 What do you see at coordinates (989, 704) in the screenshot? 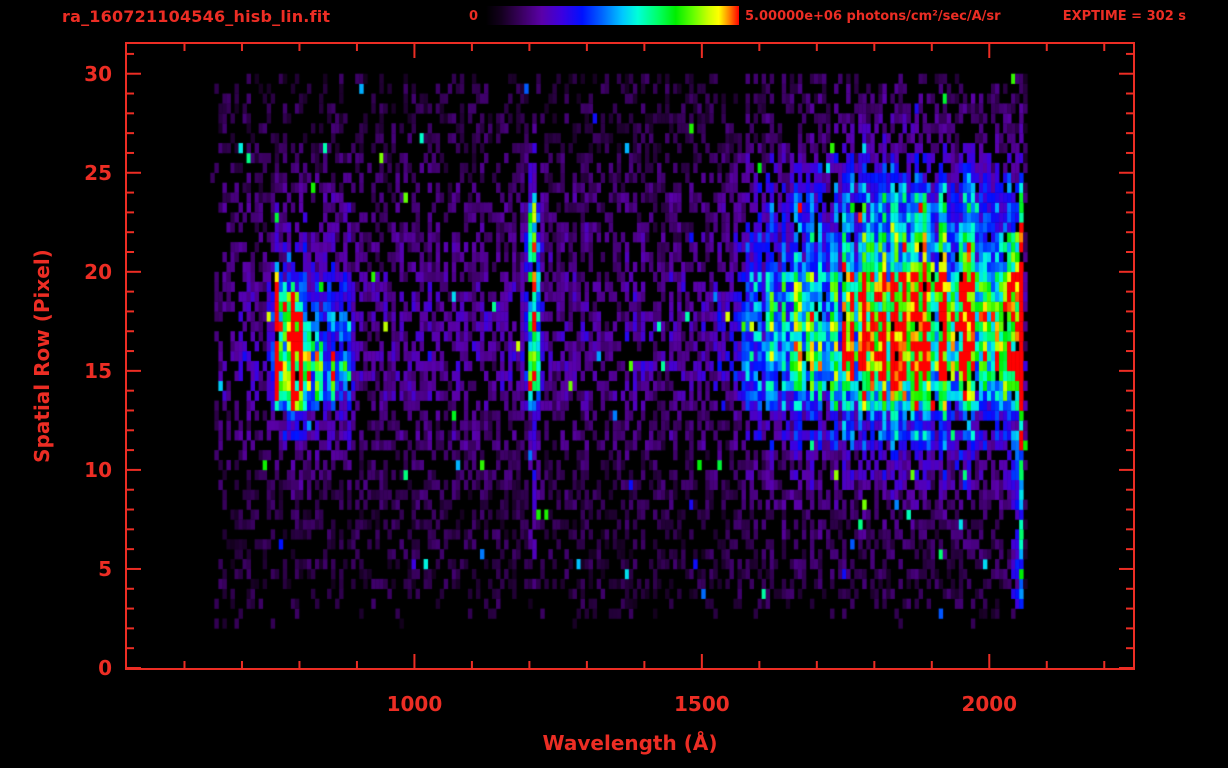
I see `x-tick-label: 2000` at bounding box center [989, 704].